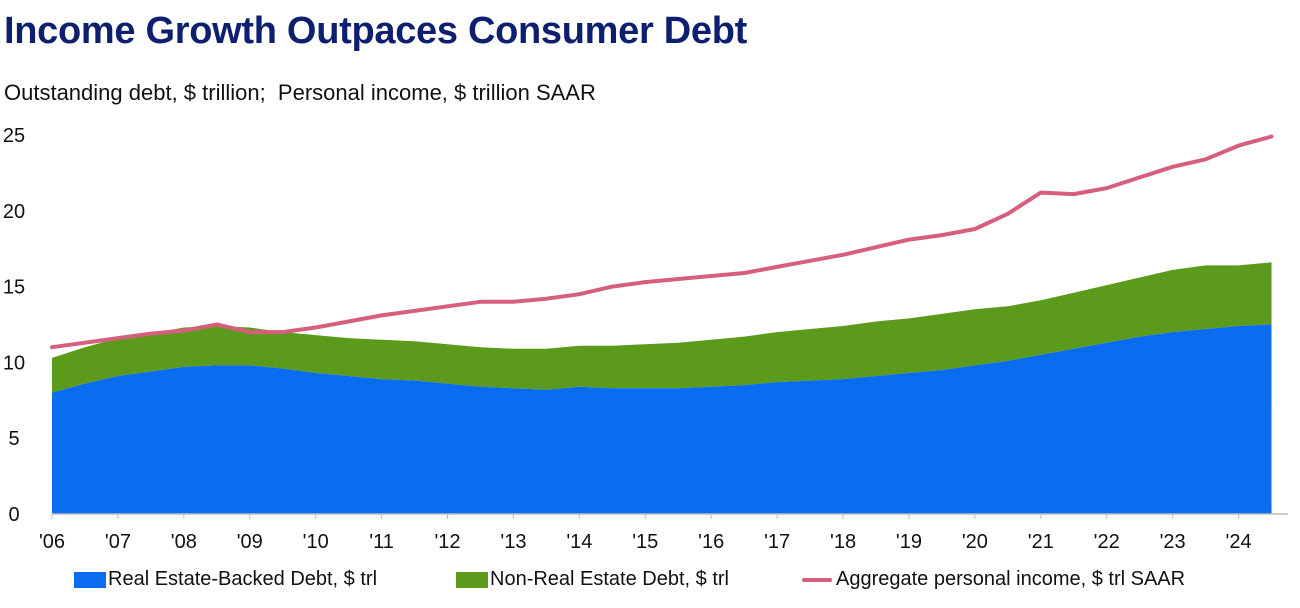 This screenshot has height=608, width=1300. Describe the element at coordinates (609, 579) in the screenshot. I see `legend-label-non-real-estate: Non-Real Estate Debt, $ trl` at that location.